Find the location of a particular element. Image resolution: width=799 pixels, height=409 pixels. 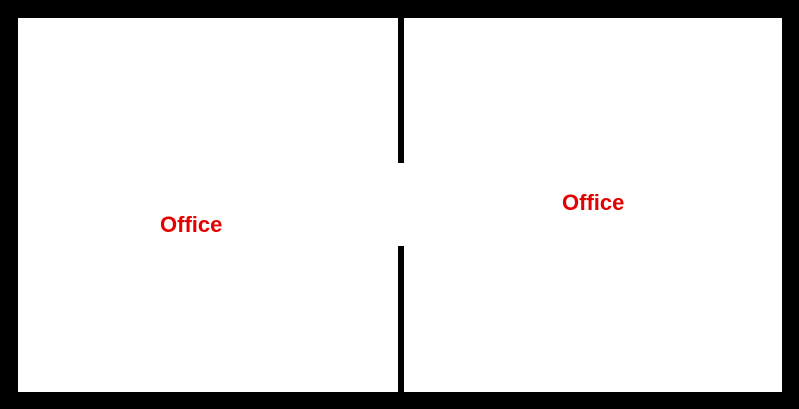

doorway-opening is located at coordinates (401, 204).